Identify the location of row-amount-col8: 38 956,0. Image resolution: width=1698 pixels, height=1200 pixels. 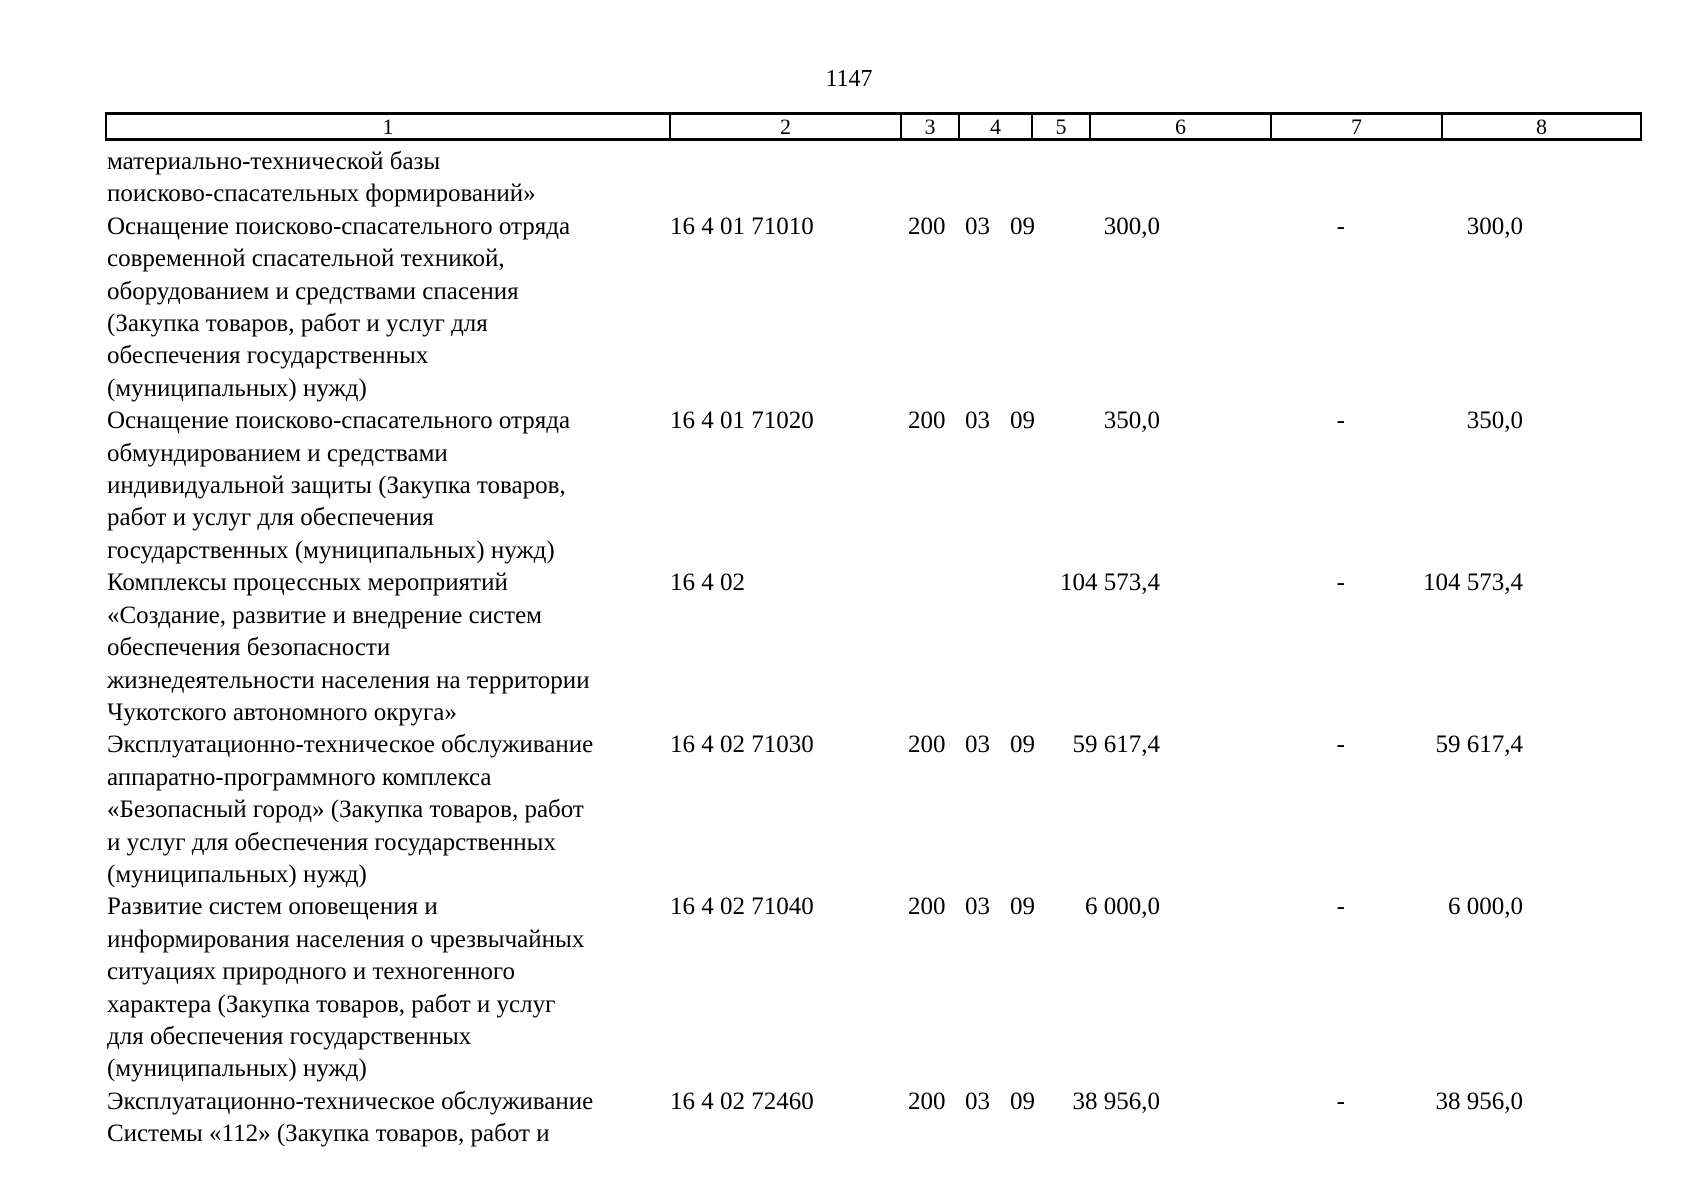
(1479, 1101).